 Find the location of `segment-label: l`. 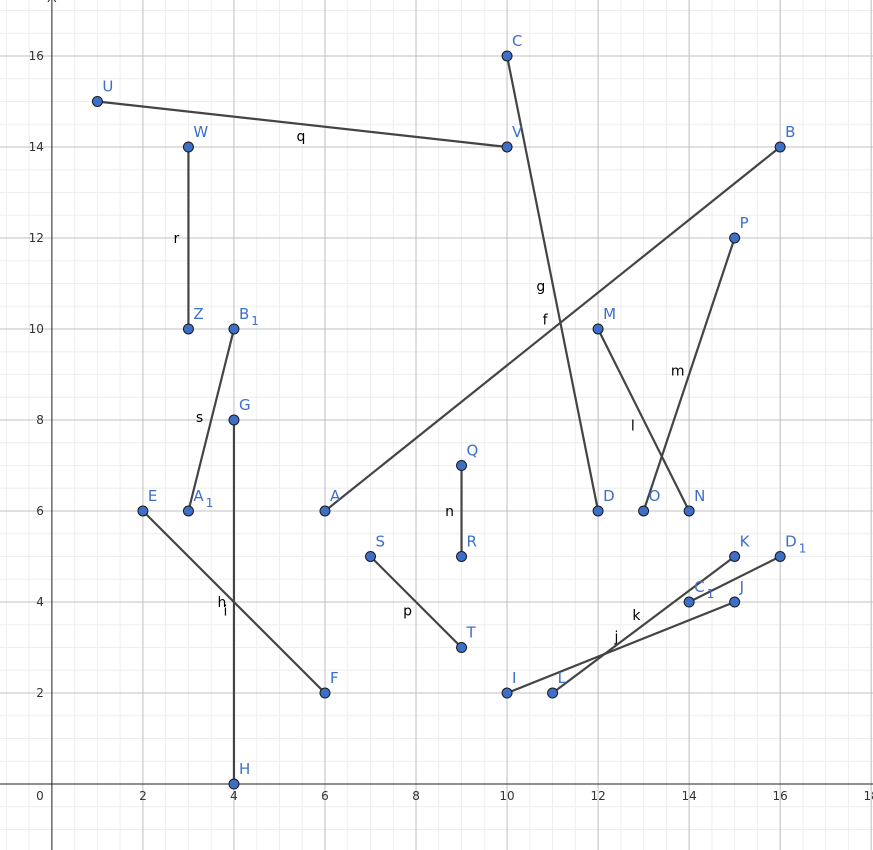

segment-label: l is located at coordinates (633, 426).